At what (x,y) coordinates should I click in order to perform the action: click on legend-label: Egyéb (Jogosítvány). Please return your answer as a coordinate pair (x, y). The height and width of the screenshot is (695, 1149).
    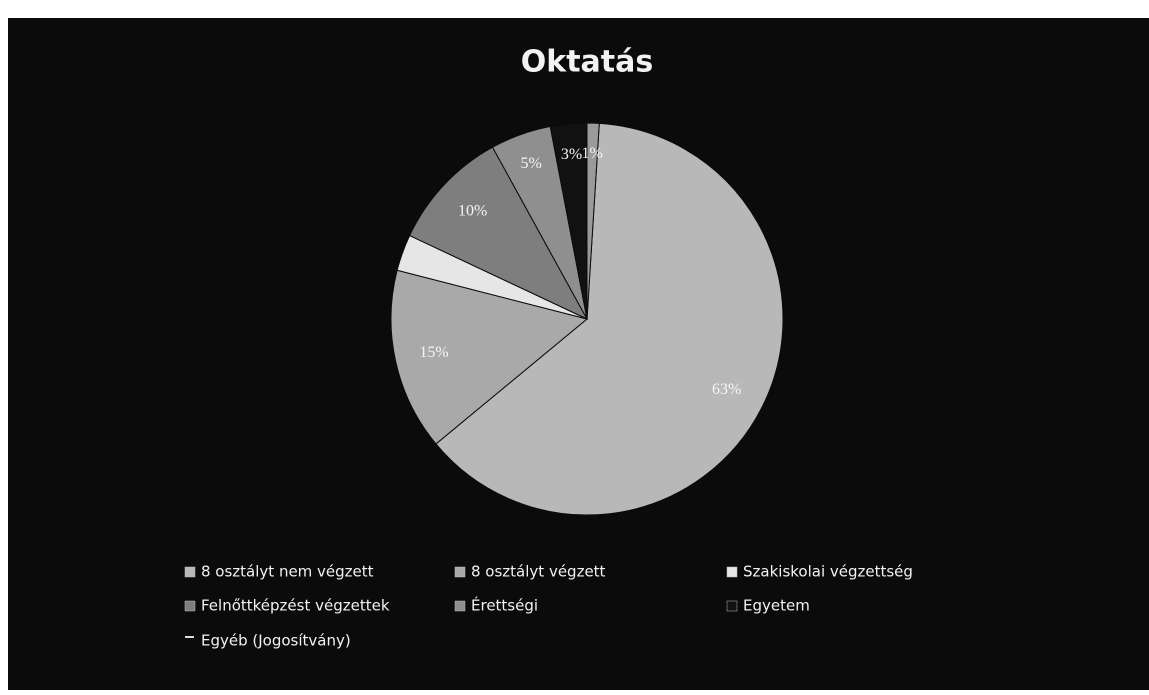
    Looking at the image, I should click on (276, 641).